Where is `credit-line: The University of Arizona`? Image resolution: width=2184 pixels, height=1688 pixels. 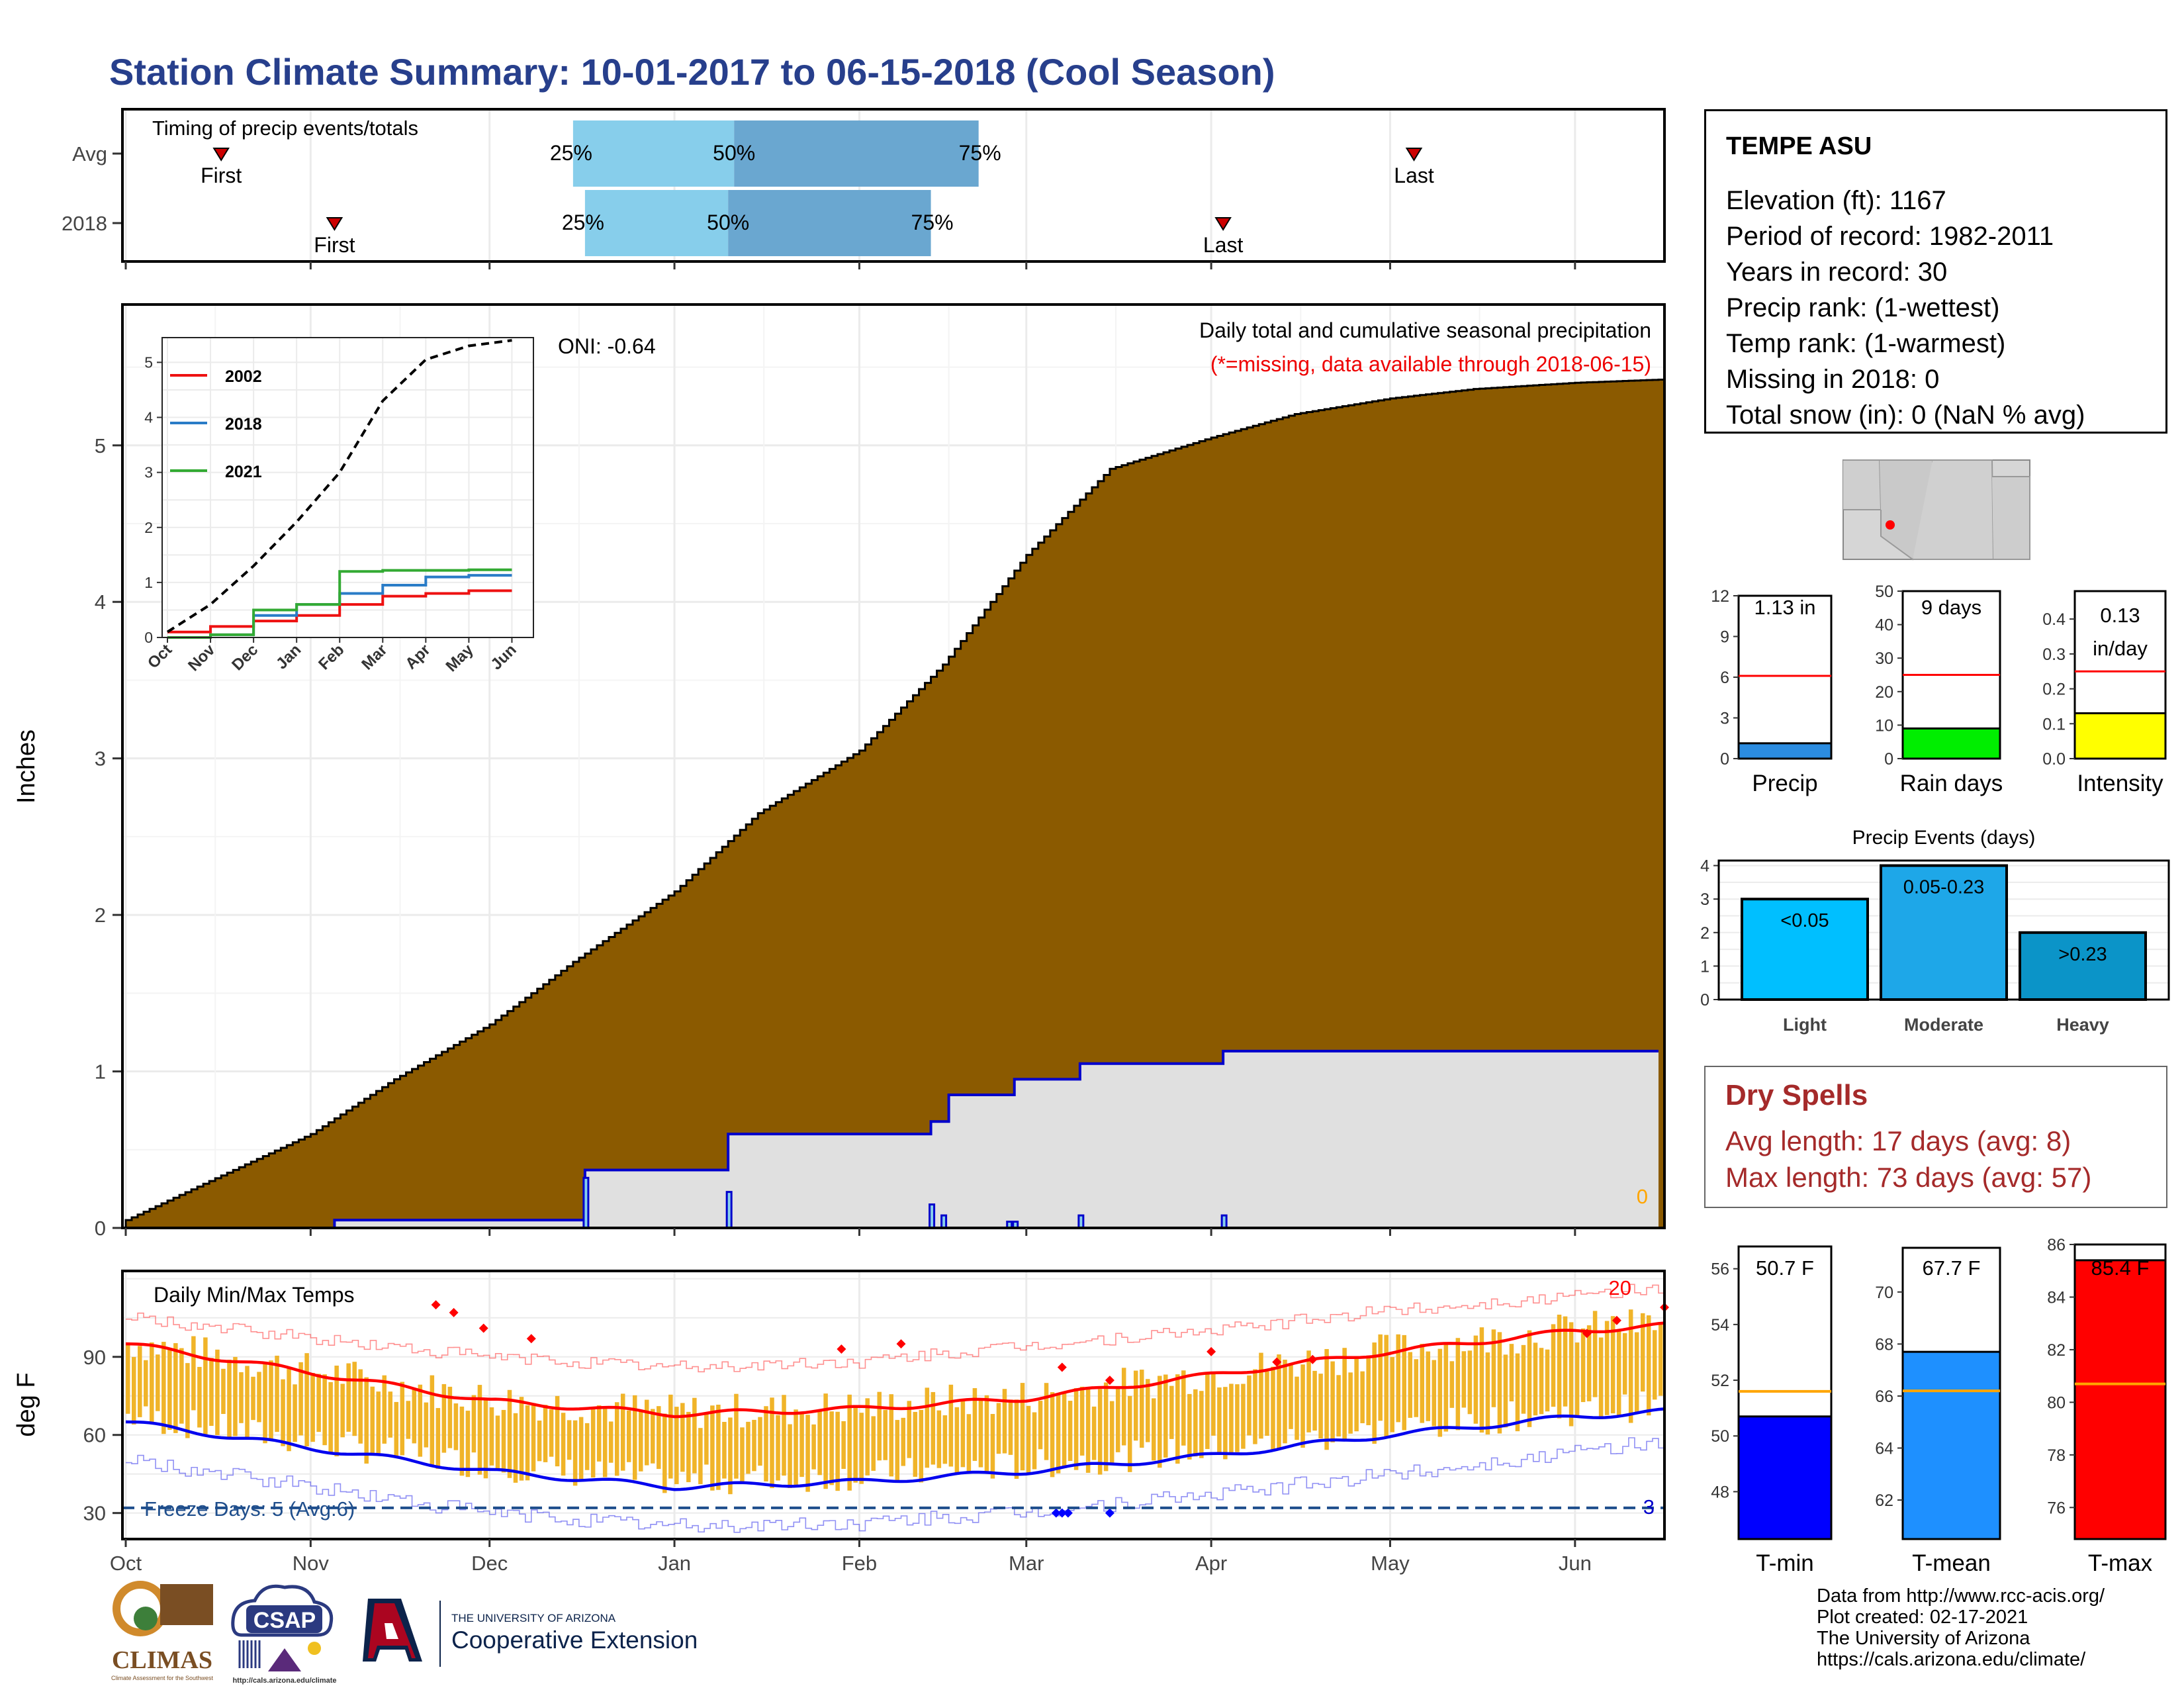
credit-line: The University of Arizona is located at coordinates (1923, 1638).